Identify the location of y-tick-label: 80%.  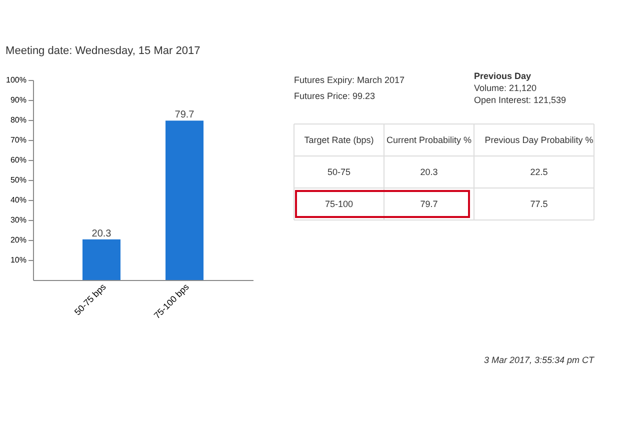
(18, 120).